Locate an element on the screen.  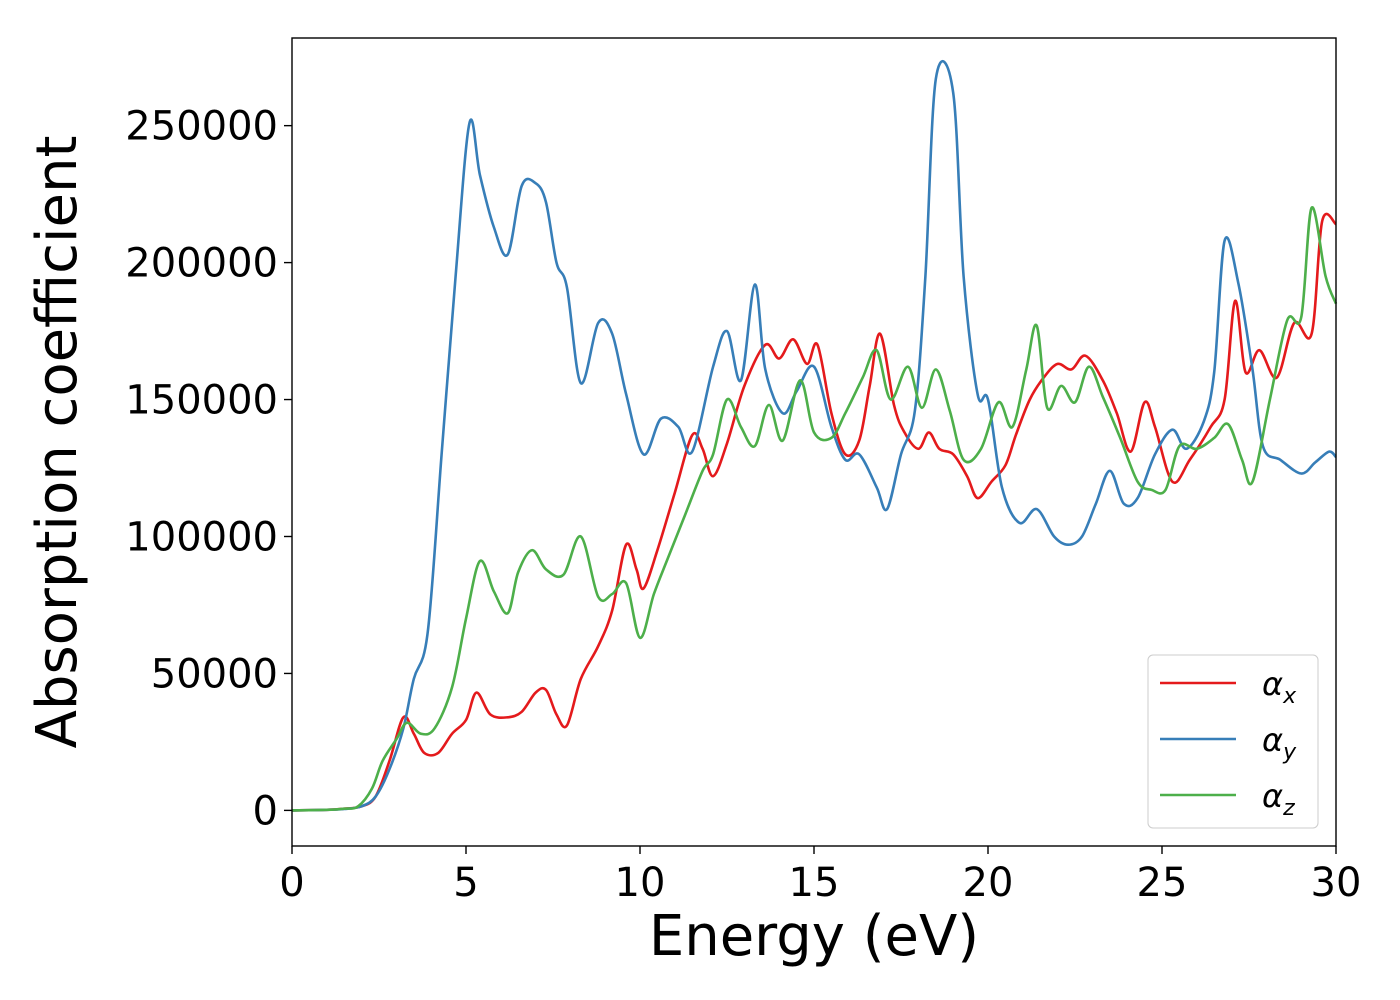
y-tick-label: 50000 is located at coordinates (214, 674).